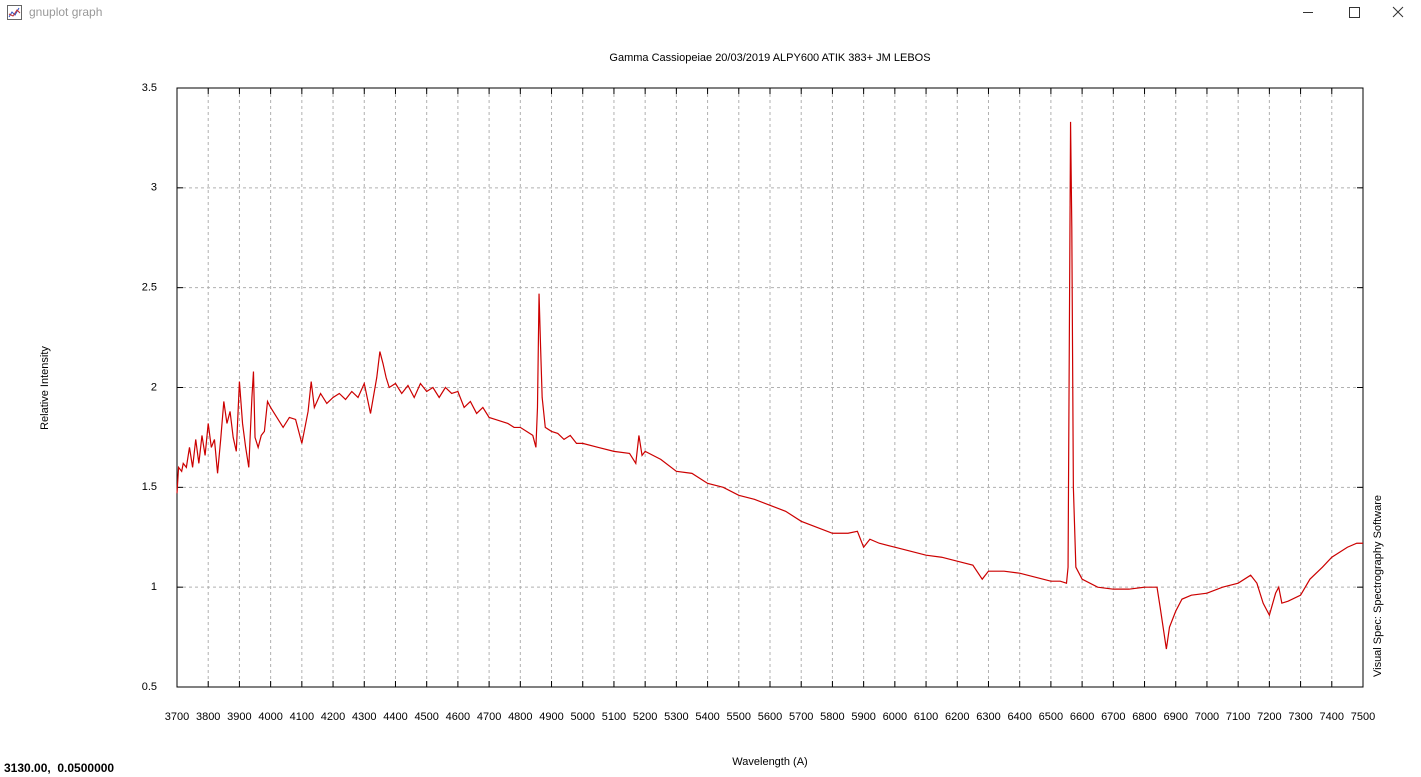 The height and width of the screenshot is (777, 1421). I want to click on y-axis-label: Relative Intensity, so click(45, 388).